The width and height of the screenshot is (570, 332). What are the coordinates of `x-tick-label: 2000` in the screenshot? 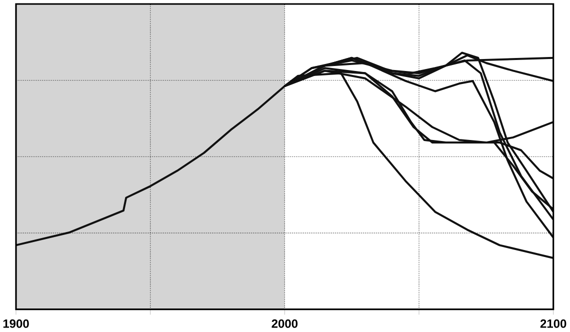 It's located at (285, 323).